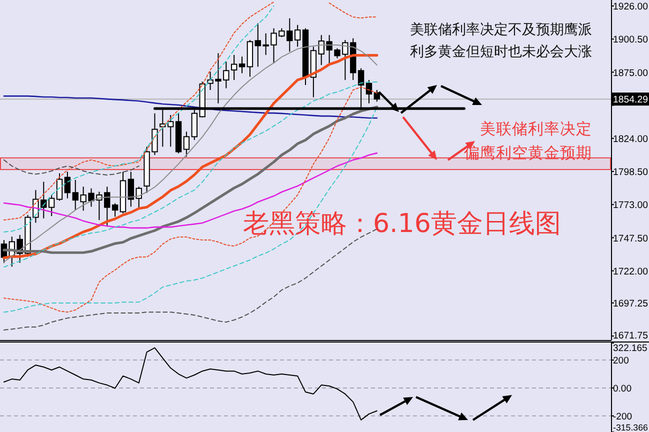  What do you see at coordinates (501, 52) in the screenshot?
I see `annotation: 利多黄金但短时也未必会大涨` at bounding box center [501, 52].